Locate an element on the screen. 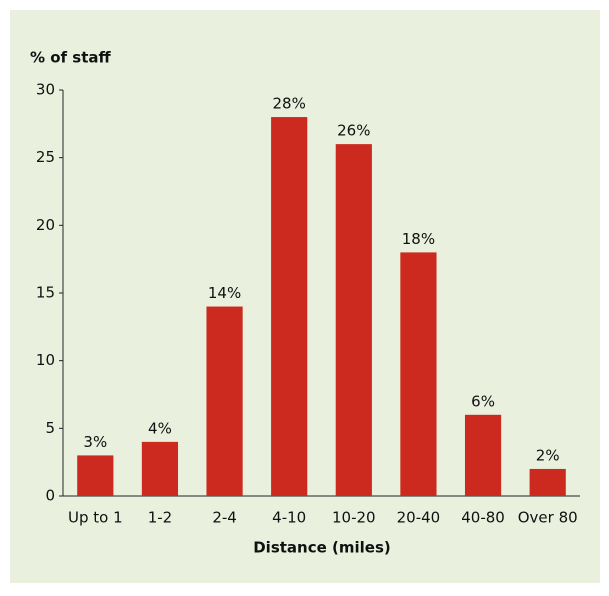 Image resolution: width=609 pixels, height=596 pixels. y-tick-label: 20 is located at coordinates (45, 225).